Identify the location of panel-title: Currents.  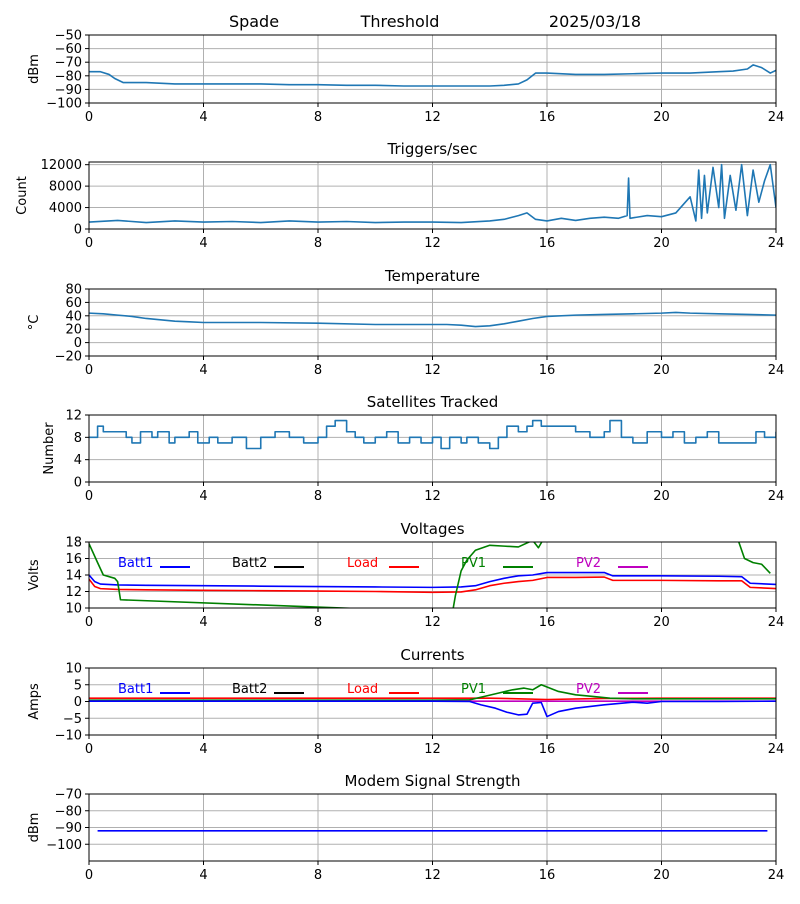
(432, 655).